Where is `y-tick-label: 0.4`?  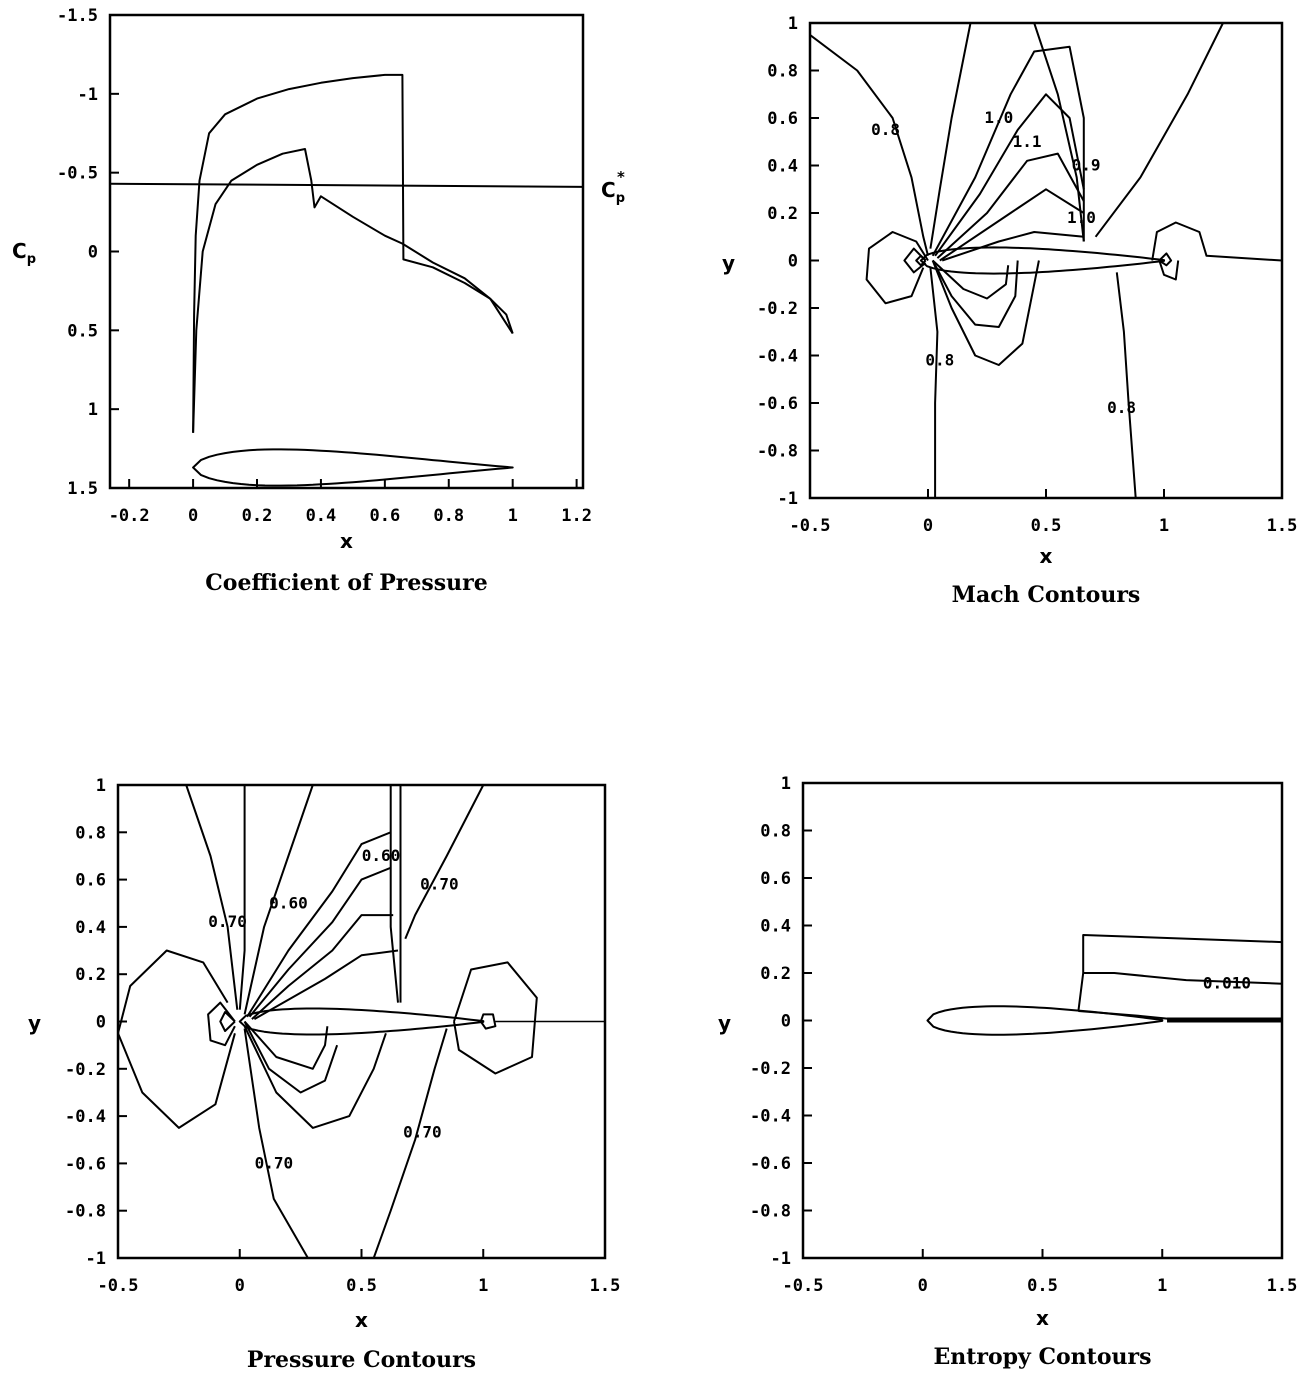
y-tick-label: 0.4 is located at coordinates (782, 167).